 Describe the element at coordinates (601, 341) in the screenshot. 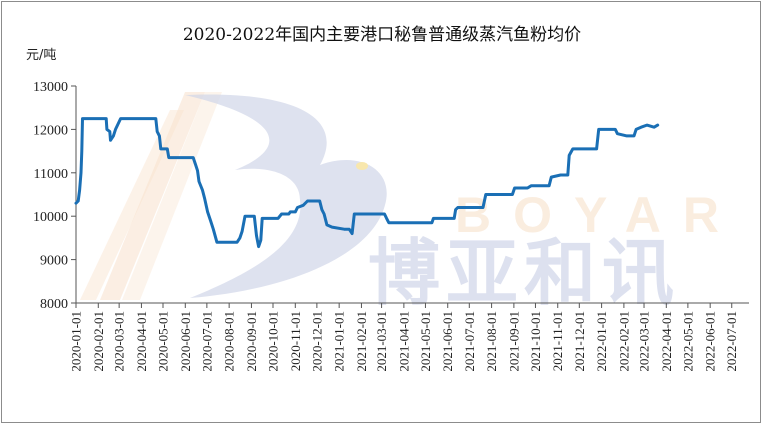

I see `x-tick-label: 2022-01-01` at that location.